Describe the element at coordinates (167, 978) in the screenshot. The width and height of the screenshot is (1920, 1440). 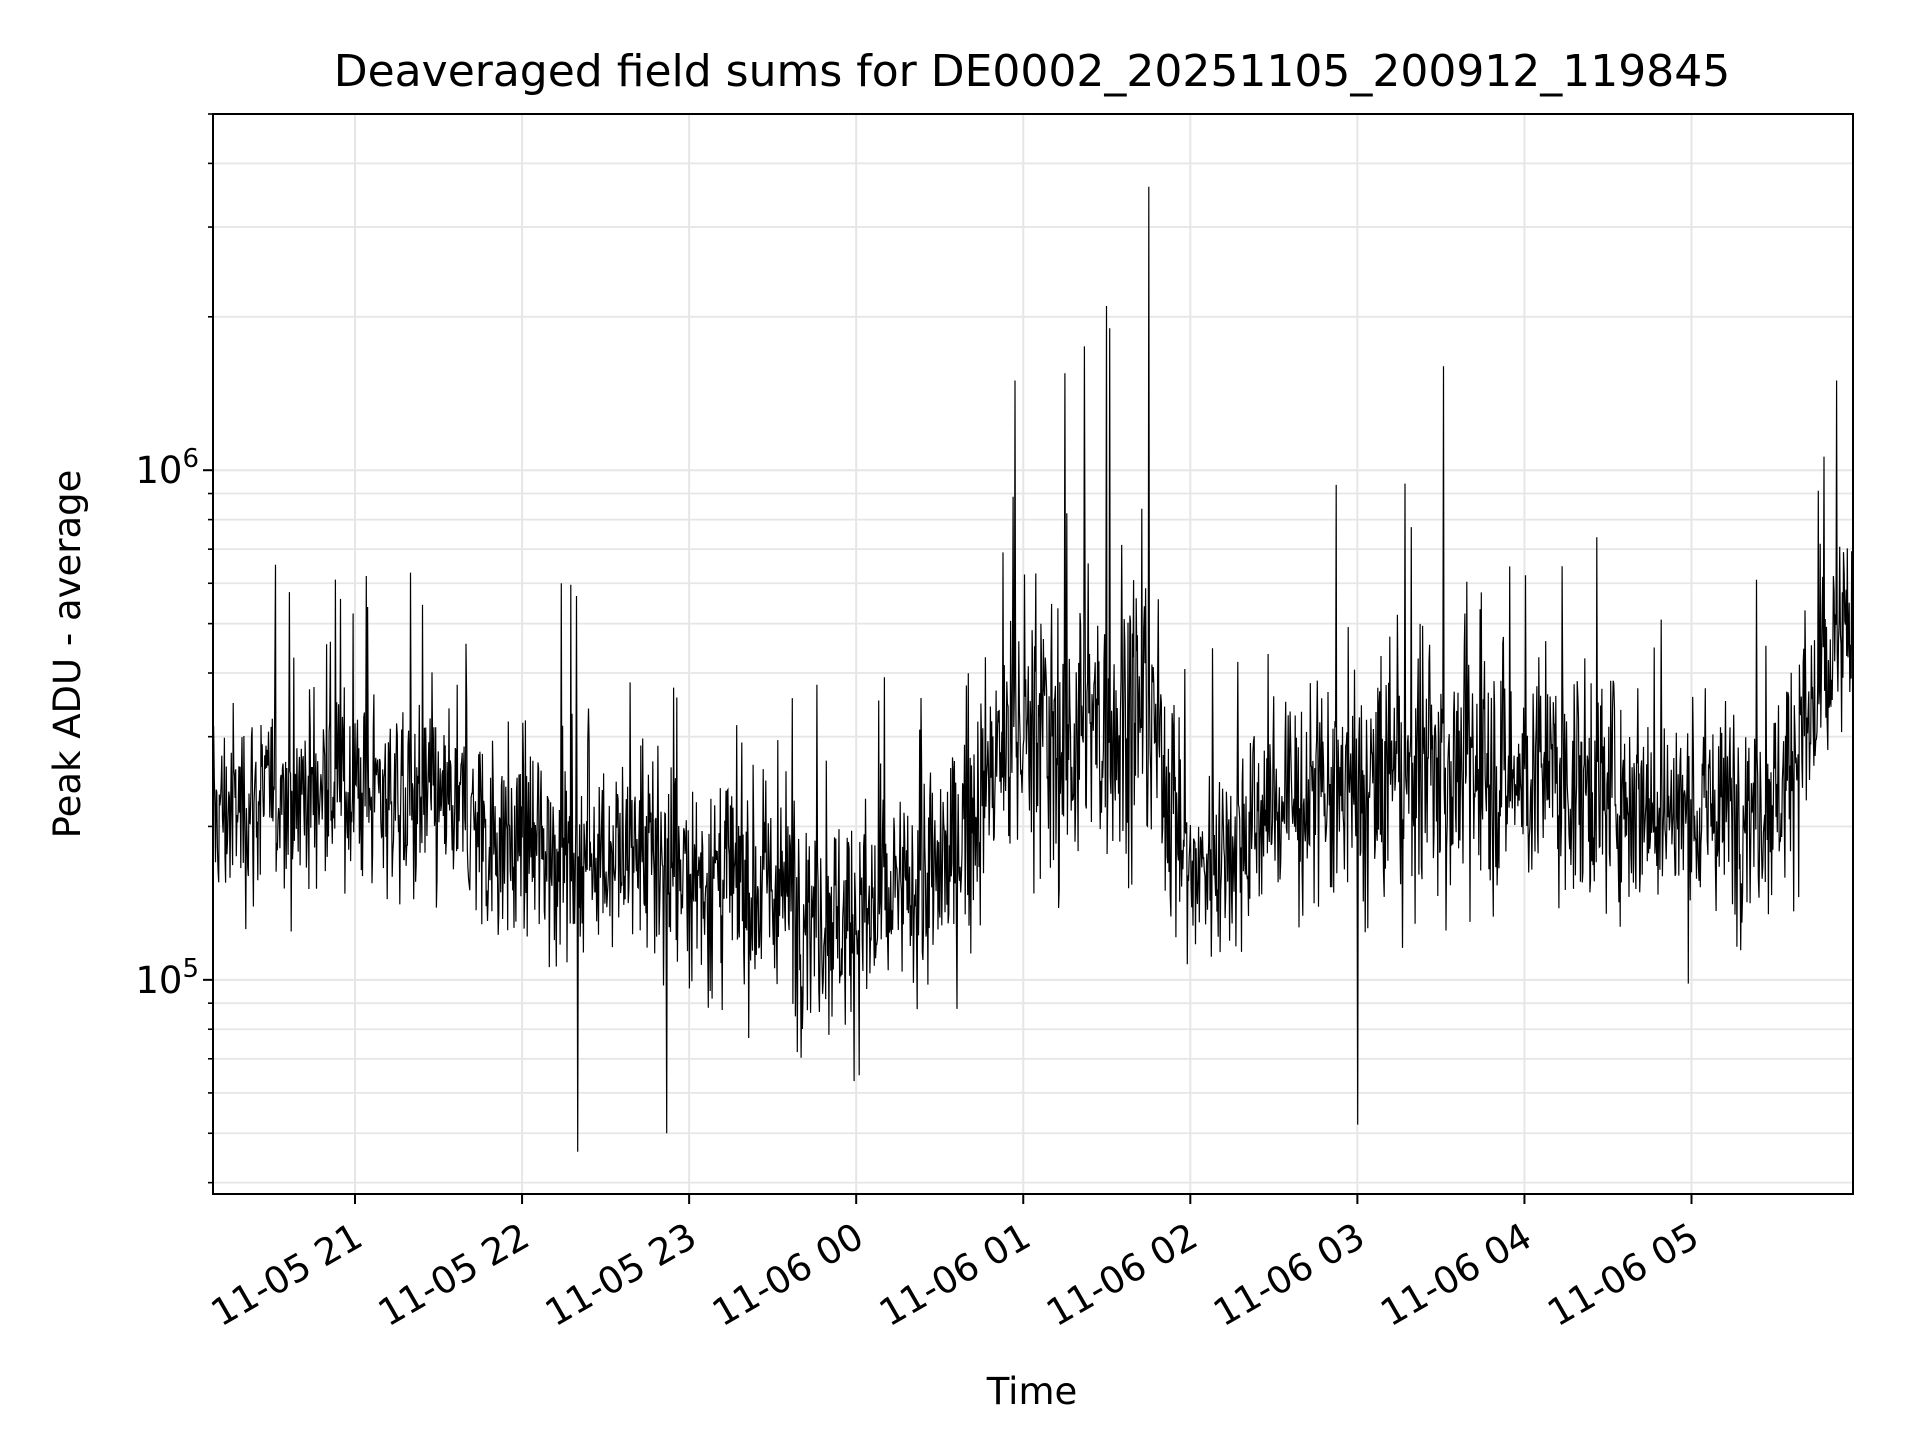
I see `y-tick-label: 105` at that location.